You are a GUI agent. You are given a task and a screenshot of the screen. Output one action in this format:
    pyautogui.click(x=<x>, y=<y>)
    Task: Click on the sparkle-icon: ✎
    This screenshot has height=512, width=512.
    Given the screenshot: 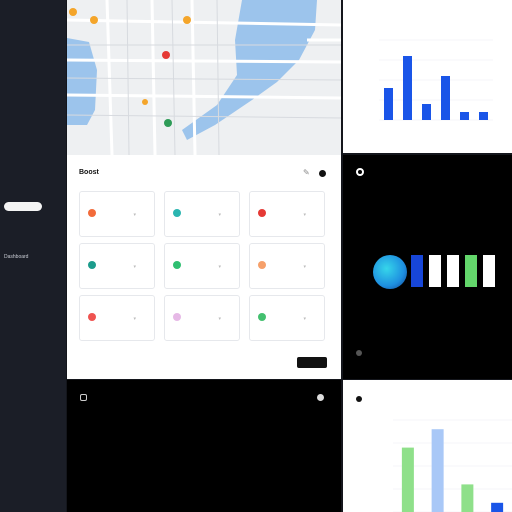 What is the action you would take?
    pyautogui.click(x=306, y=172)
    